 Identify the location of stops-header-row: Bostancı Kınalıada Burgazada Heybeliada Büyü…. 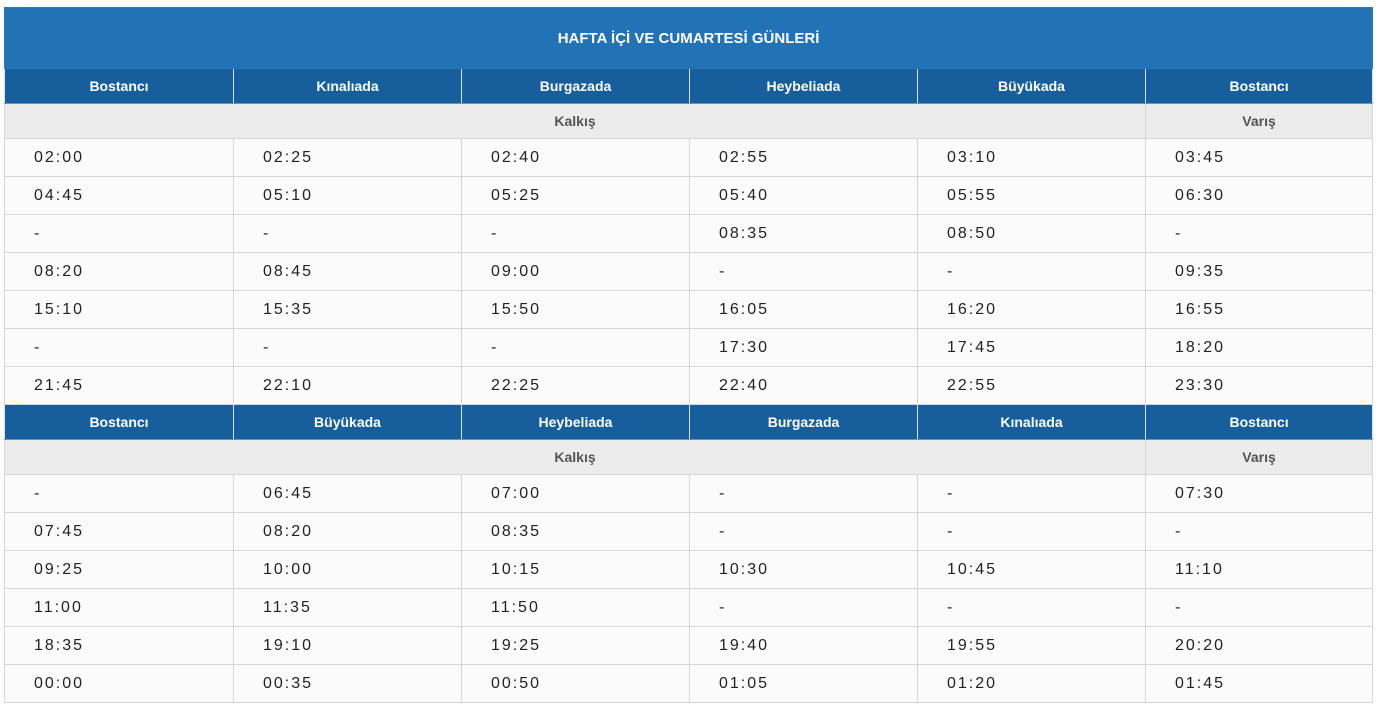
(689, 86).